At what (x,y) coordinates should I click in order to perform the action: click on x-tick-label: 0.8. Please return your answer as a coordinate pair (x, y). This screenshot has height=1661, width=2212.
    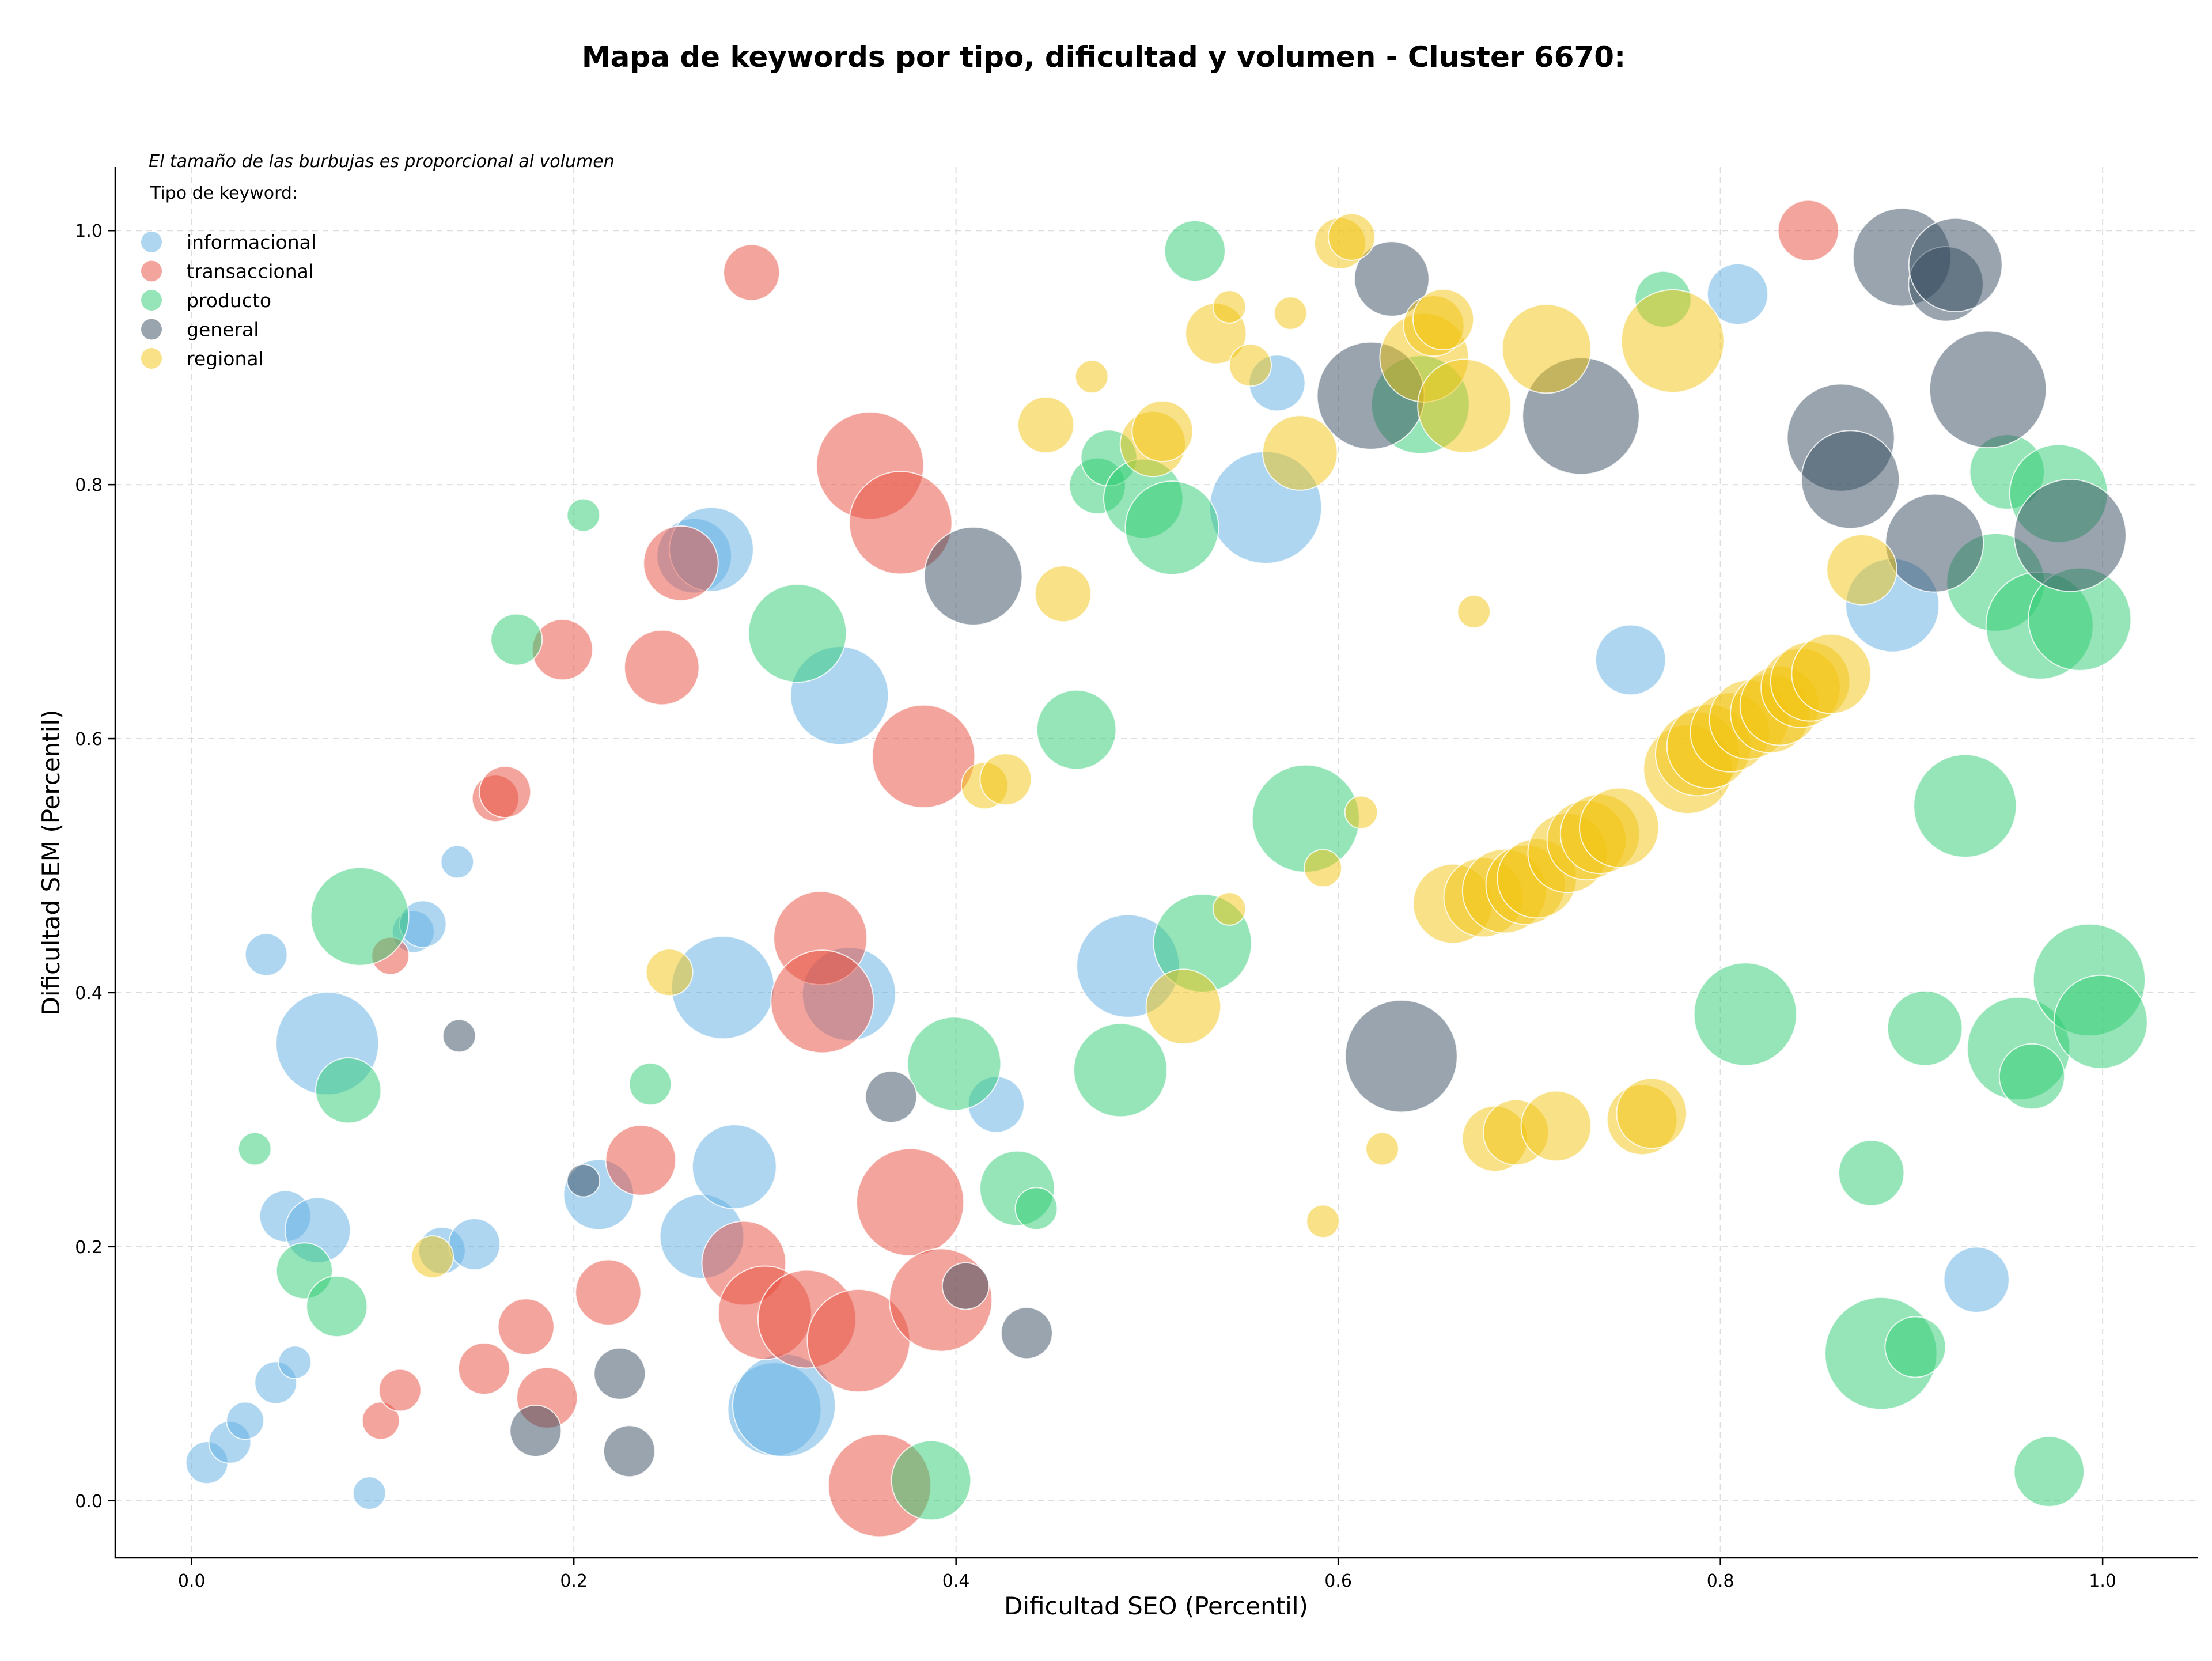
    Looking at the image, I should click on (1720, 1581).